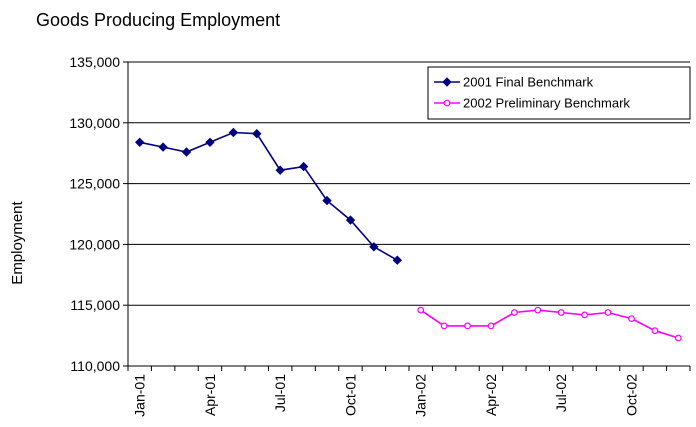 The image size is (696, 427). Describe the element at coordinates (350, 395) in the screenshot. I see `x-tick-label: Oct-01` at that location.